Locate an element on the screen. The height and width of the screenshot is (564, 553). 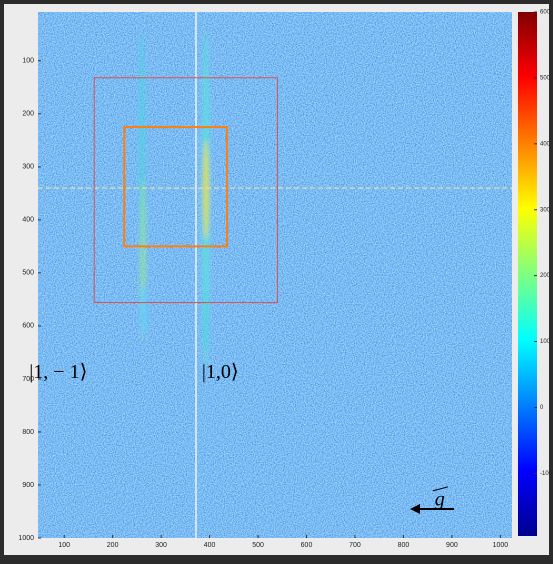
y-tick-label: 500 is located at coordinates (28, 273).